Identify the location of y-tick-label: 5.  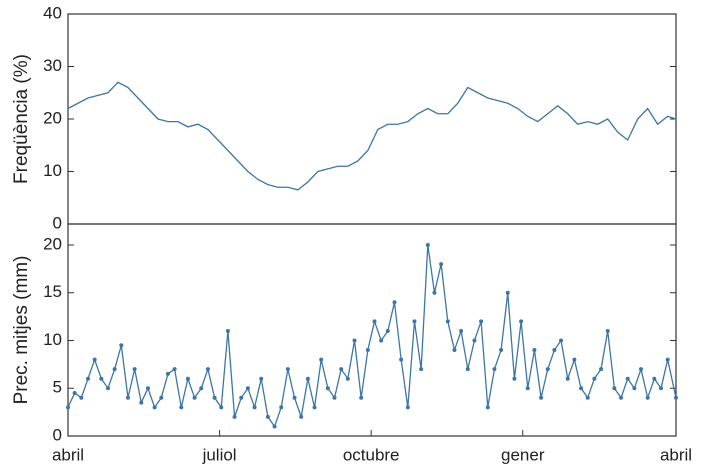
(57, 387).